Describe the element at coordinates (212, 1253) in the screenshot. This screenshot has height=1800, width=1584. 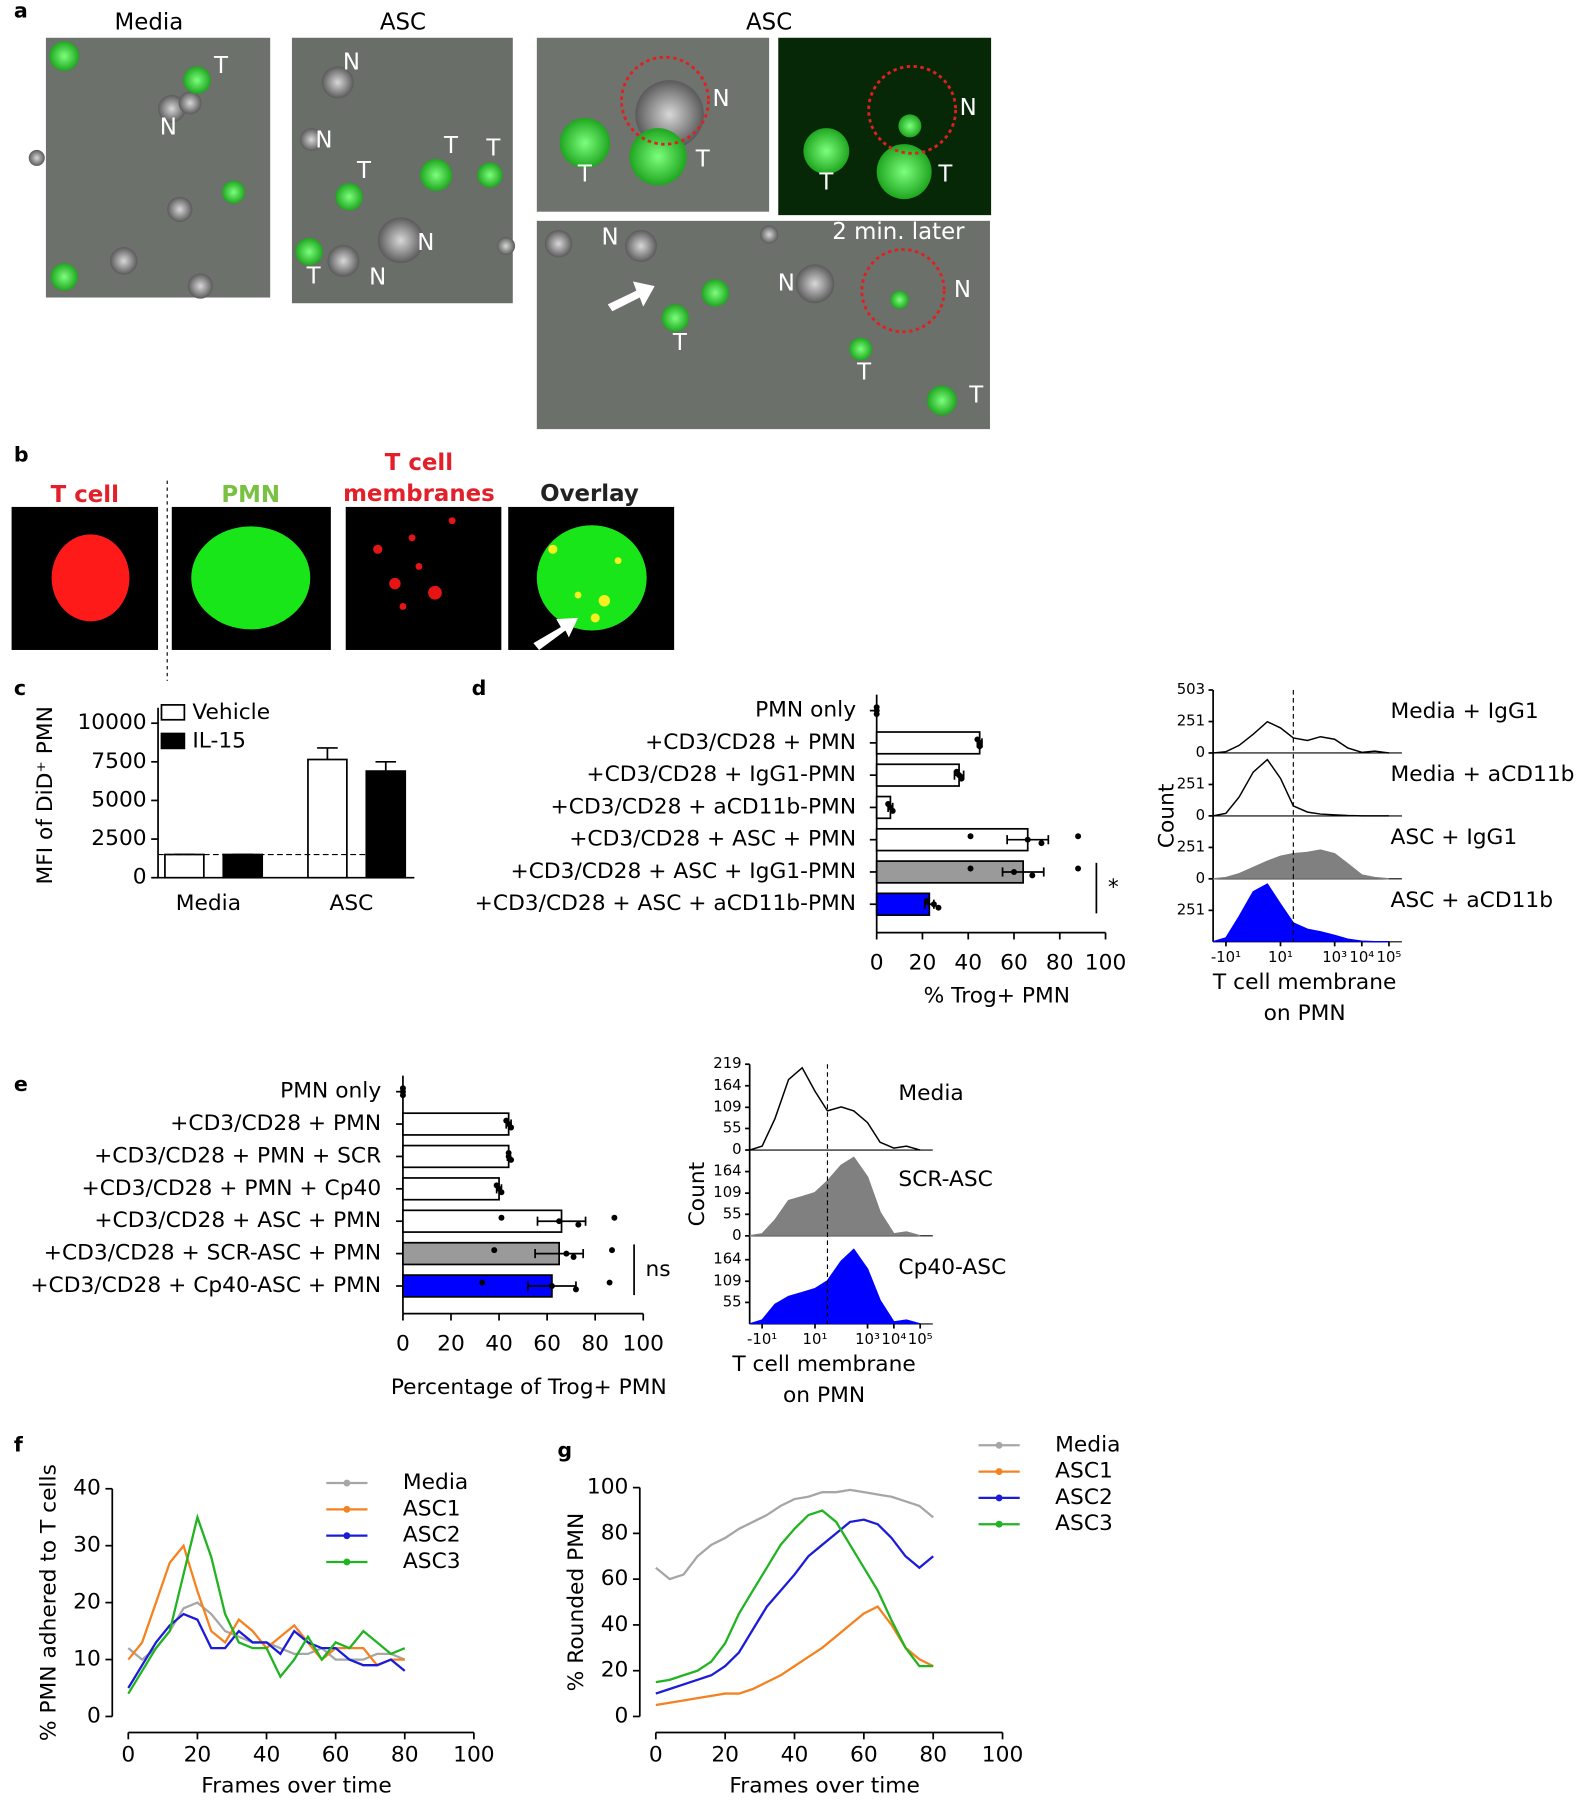
I see `y-tick-label: +CD3/CD28 + SCR-ASC + PMN` at that location.